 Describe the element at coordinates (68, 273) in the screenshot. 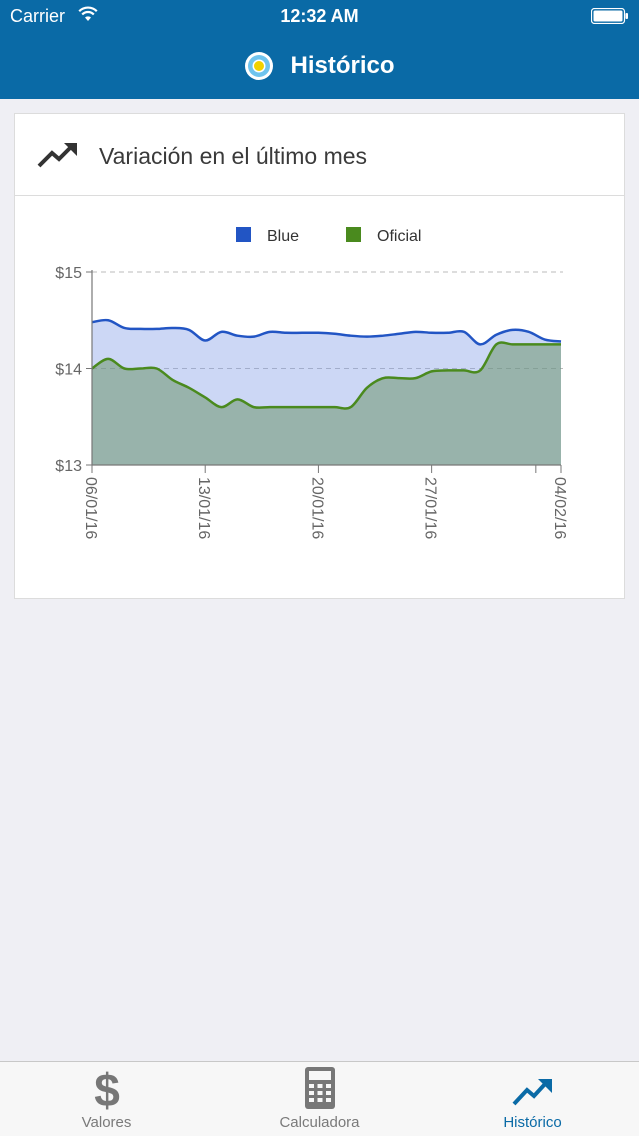

I see `y-tick-label: $15` at that location.